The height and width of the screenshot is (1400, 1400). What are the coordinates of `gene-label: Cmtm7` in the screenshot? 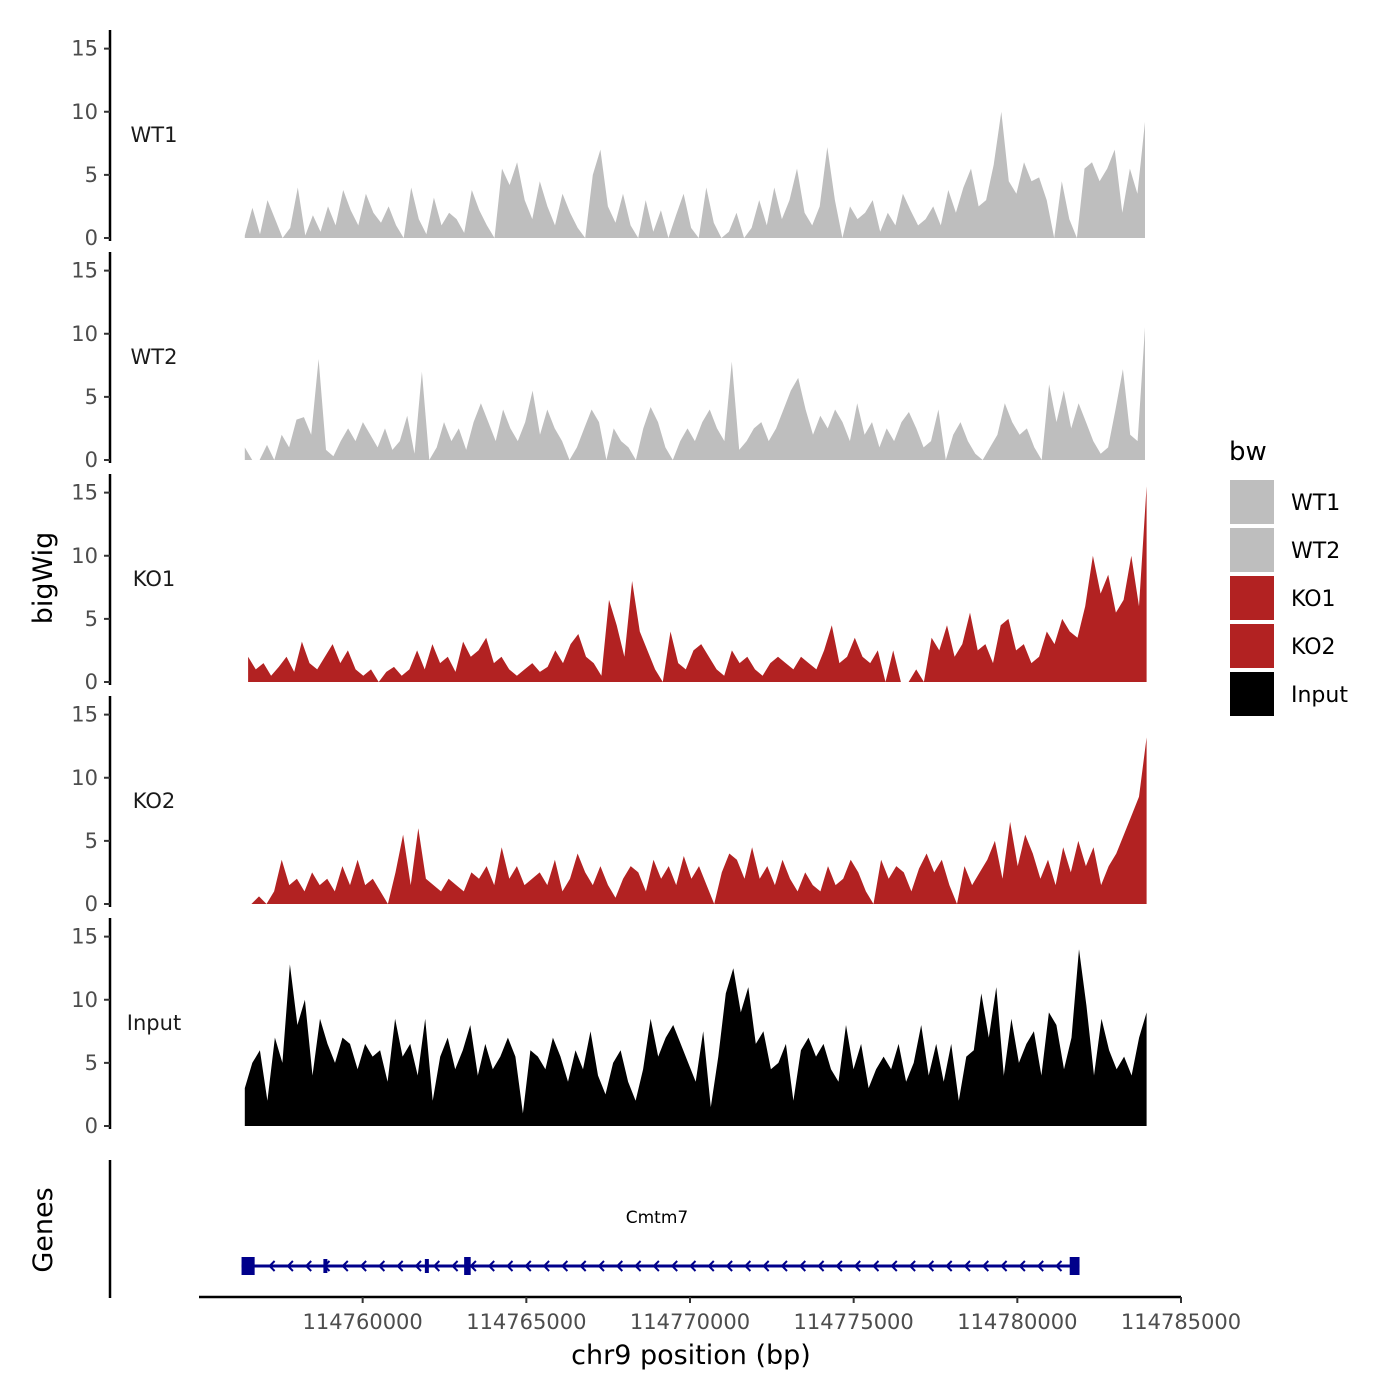 It's located at (657, 1218).